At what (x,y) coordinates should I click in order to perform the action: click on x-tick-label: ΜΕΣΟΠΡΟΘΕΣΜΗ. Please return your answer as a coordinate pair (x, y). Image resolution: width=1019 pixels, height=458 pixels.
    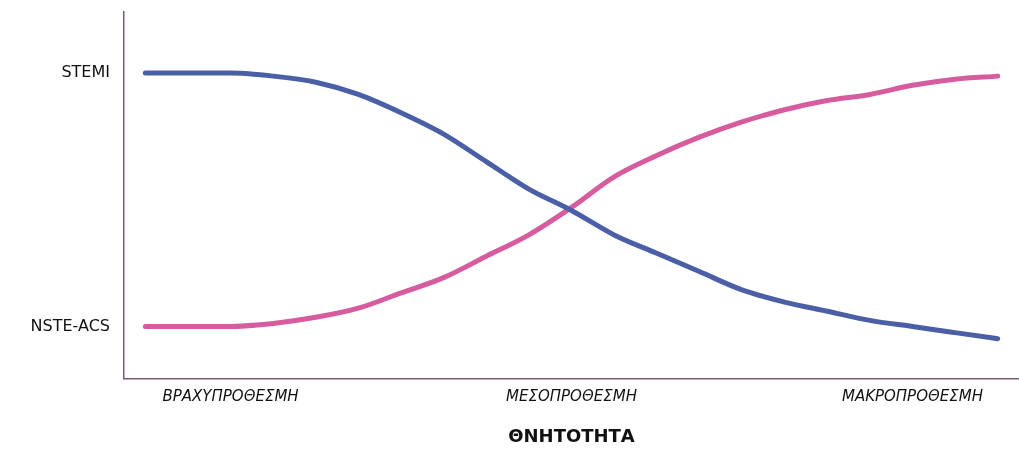
    Looking at the image, I should click on (571, 396).